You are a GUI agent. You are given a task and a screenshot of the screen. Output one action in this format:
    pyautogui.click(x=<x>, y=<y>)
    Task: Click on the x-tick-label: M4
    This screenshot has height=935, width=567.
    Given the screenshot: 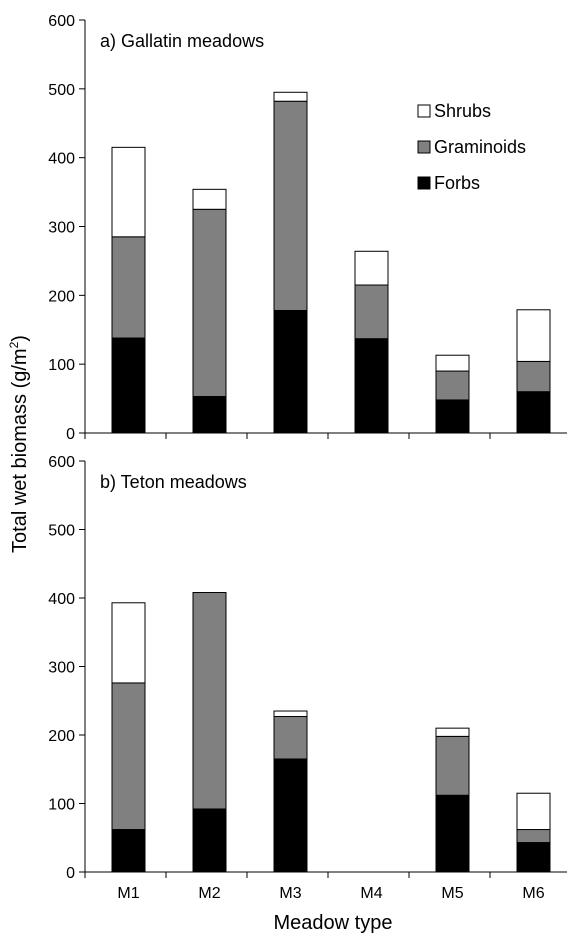 What is the action you would take?
    pyautogui.click(x=371, y=893)
    